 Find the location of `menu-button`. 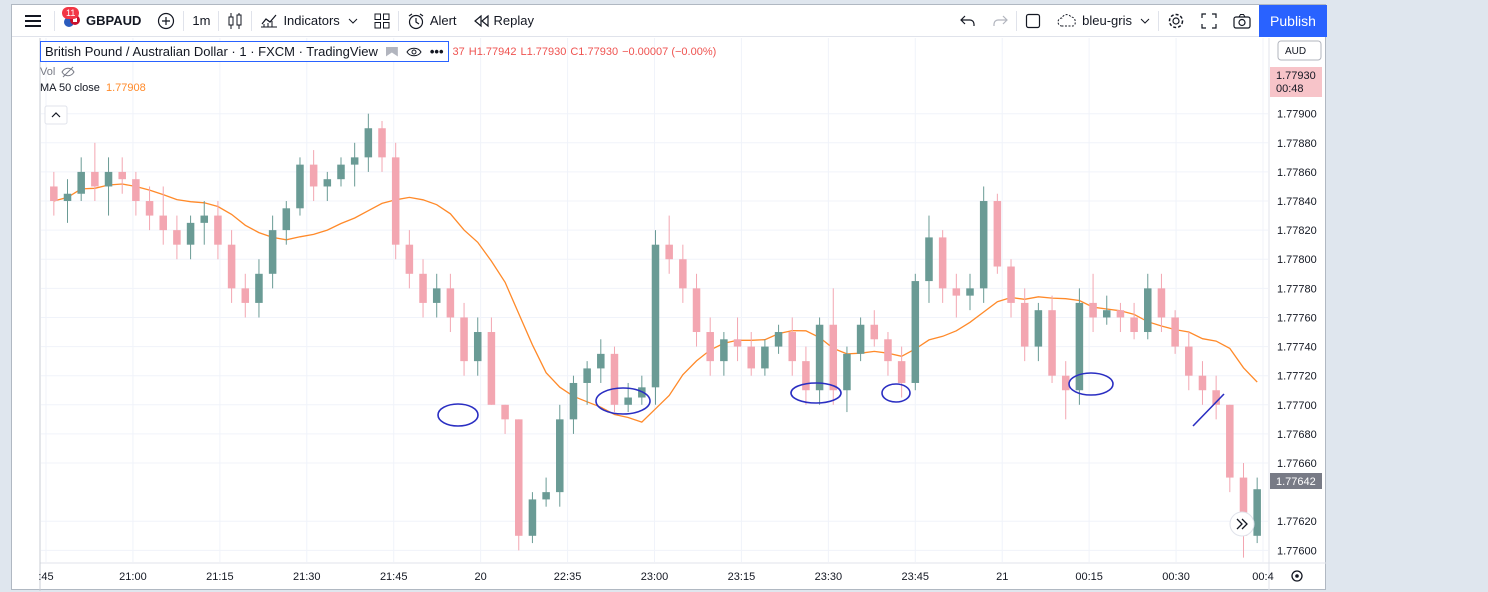

menu-button is located at coordinates (33, 21).